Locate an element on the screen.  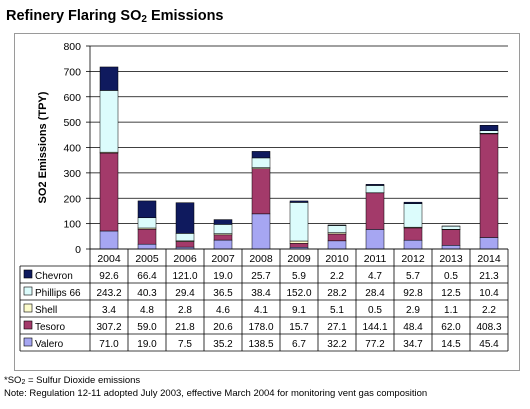
data-table-cell: 15.7 is located at coordinates (299, 327).